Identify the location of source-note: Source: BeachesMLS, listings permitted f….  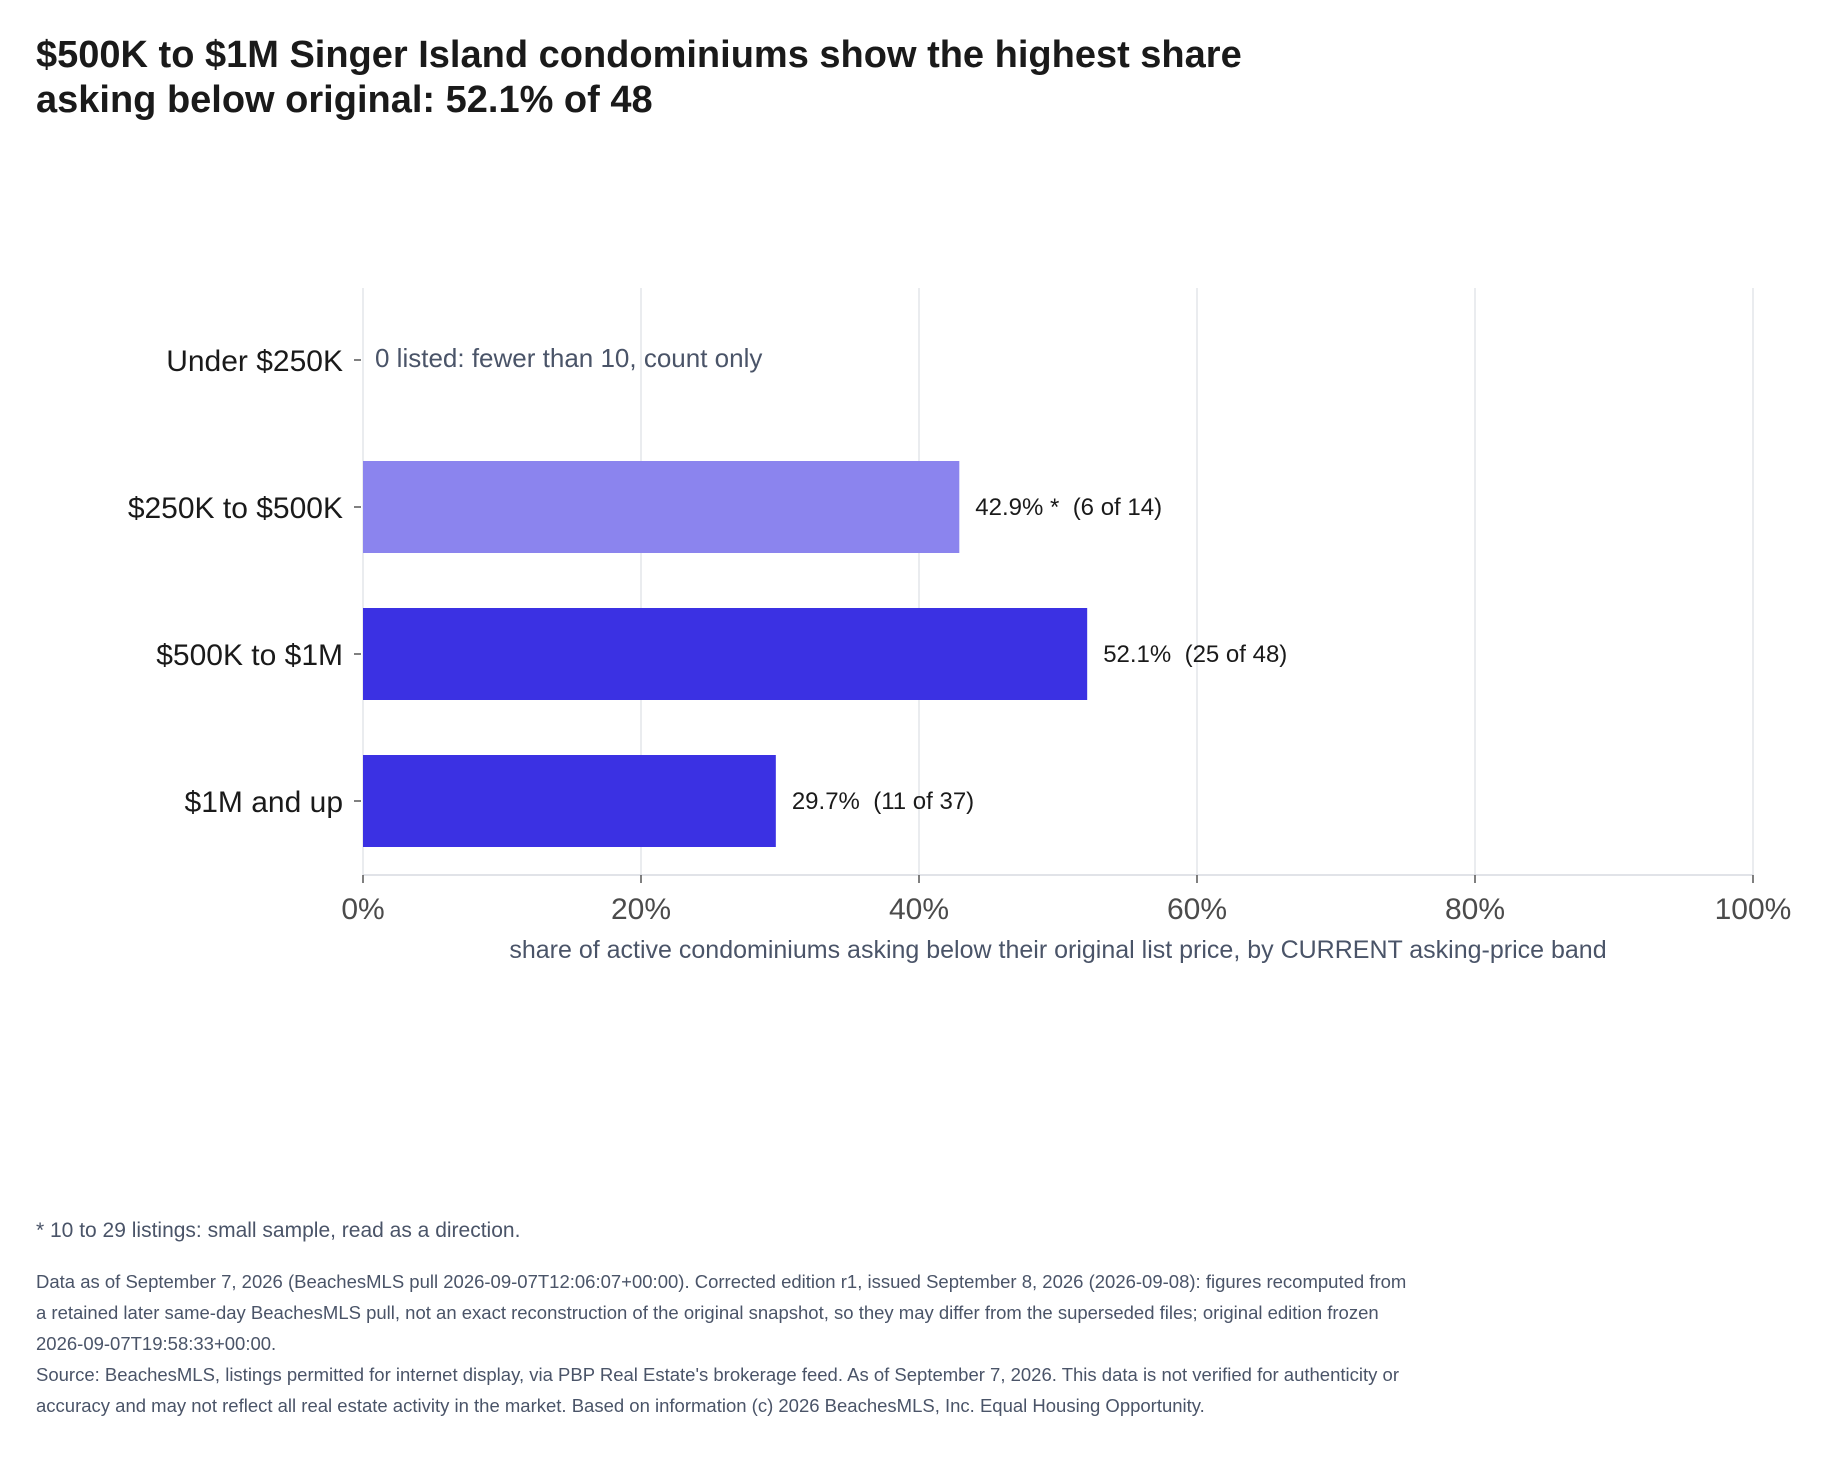
(717, 1390).